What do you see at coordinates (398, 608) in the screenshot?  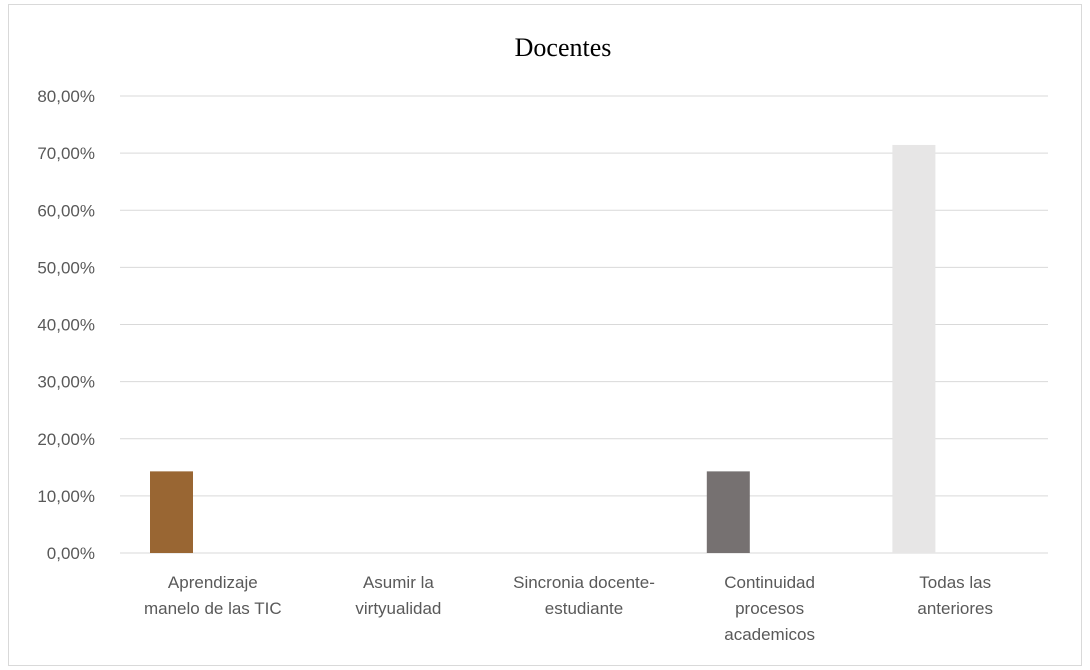 I see `category-label: virtyualidad` at bounding box center [398, 608].